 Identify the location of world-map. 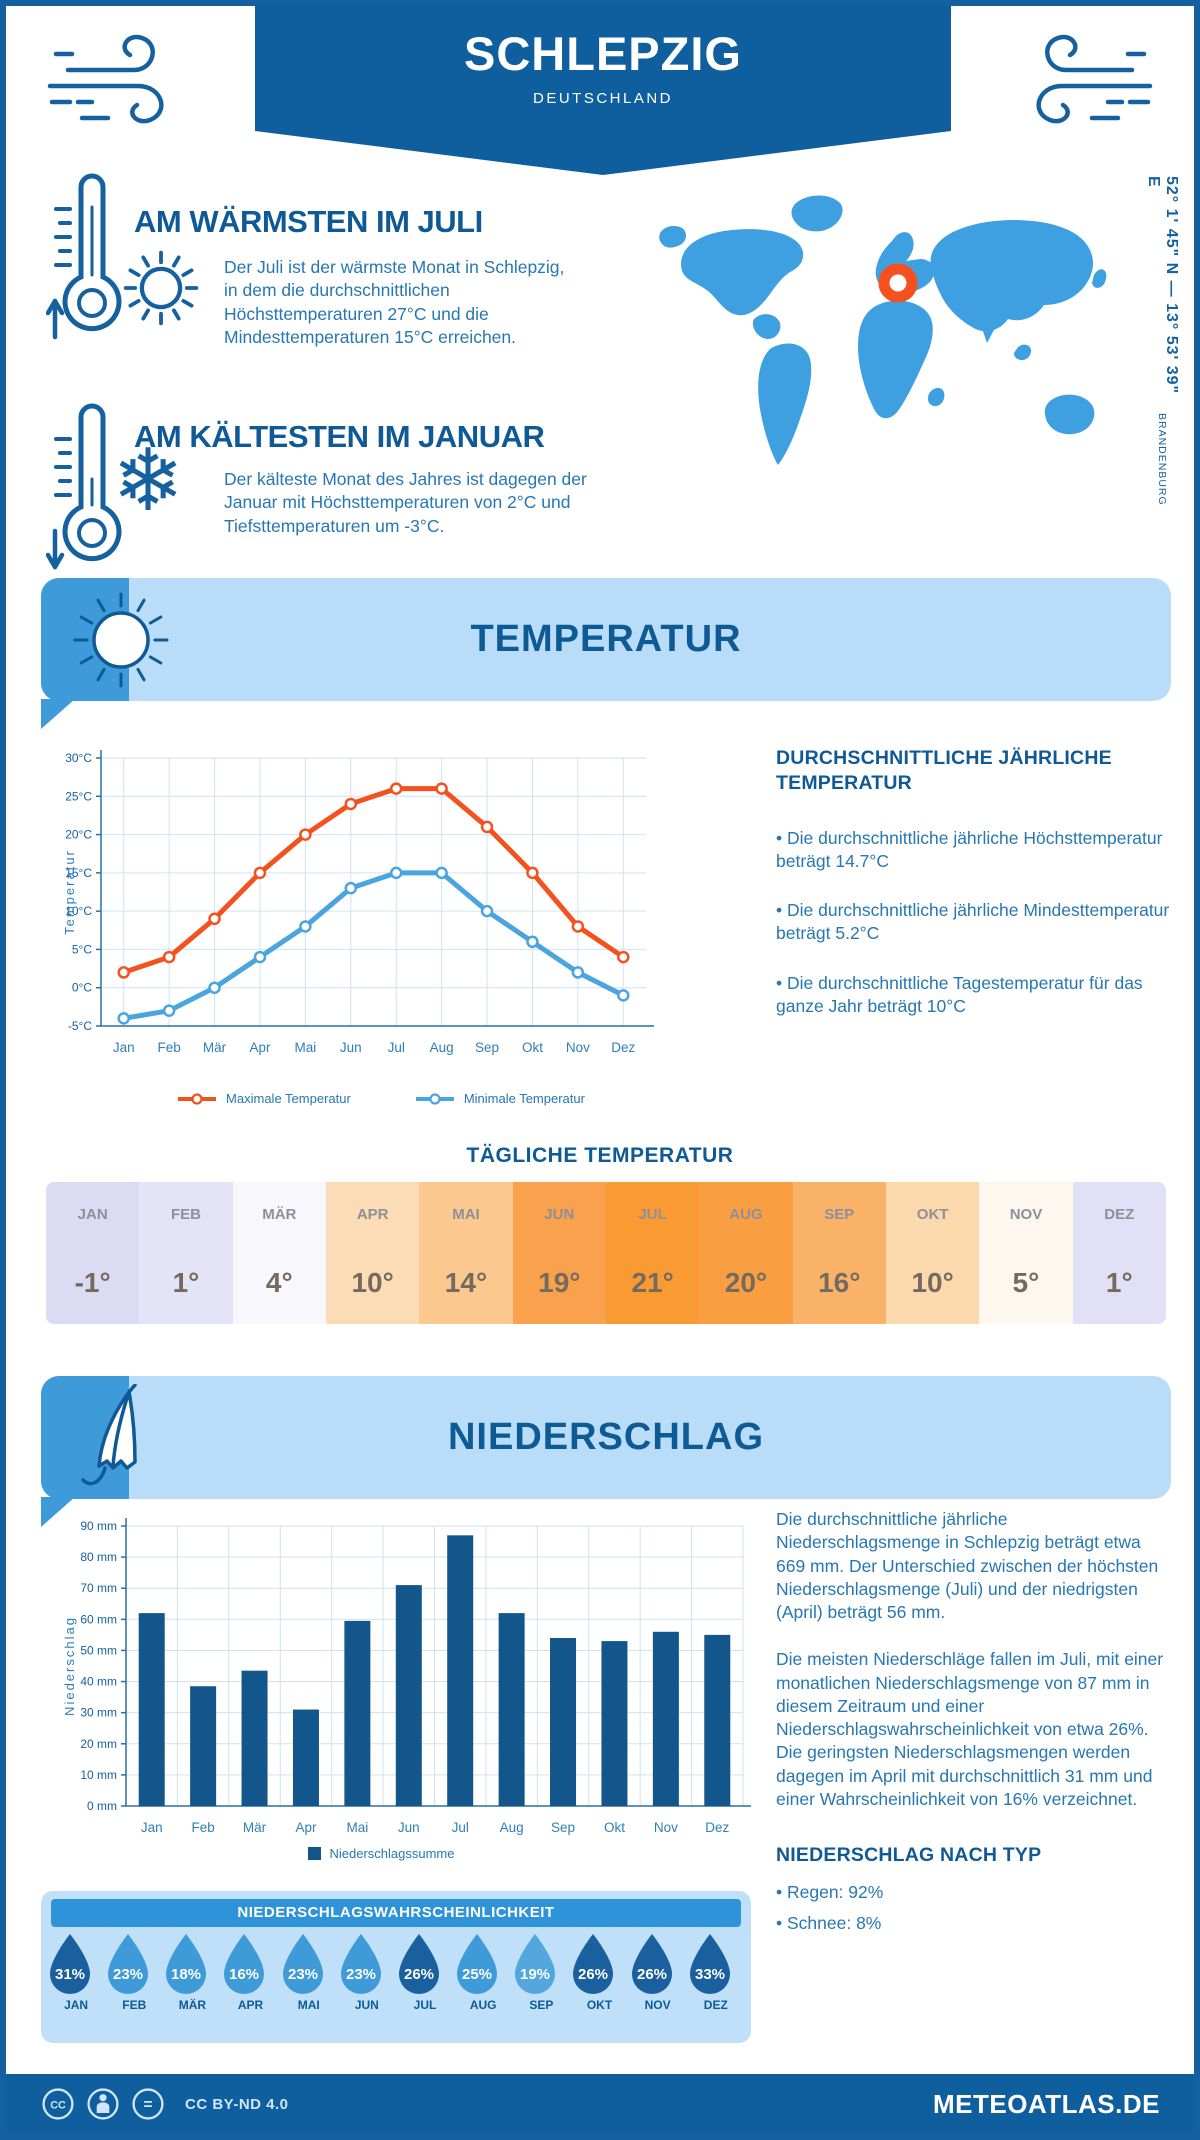
(883, 330).